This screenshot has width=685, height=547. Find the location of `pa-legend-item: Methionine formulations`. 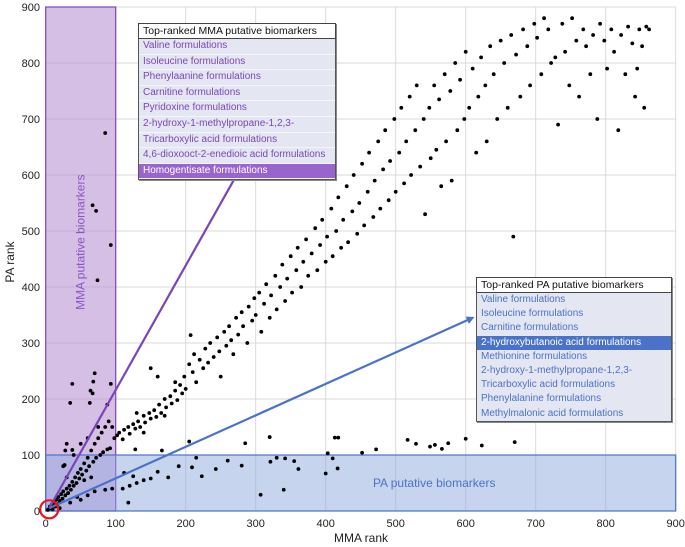

pa-legend-item: Methionine formulations is located at coordinates (534, 356).